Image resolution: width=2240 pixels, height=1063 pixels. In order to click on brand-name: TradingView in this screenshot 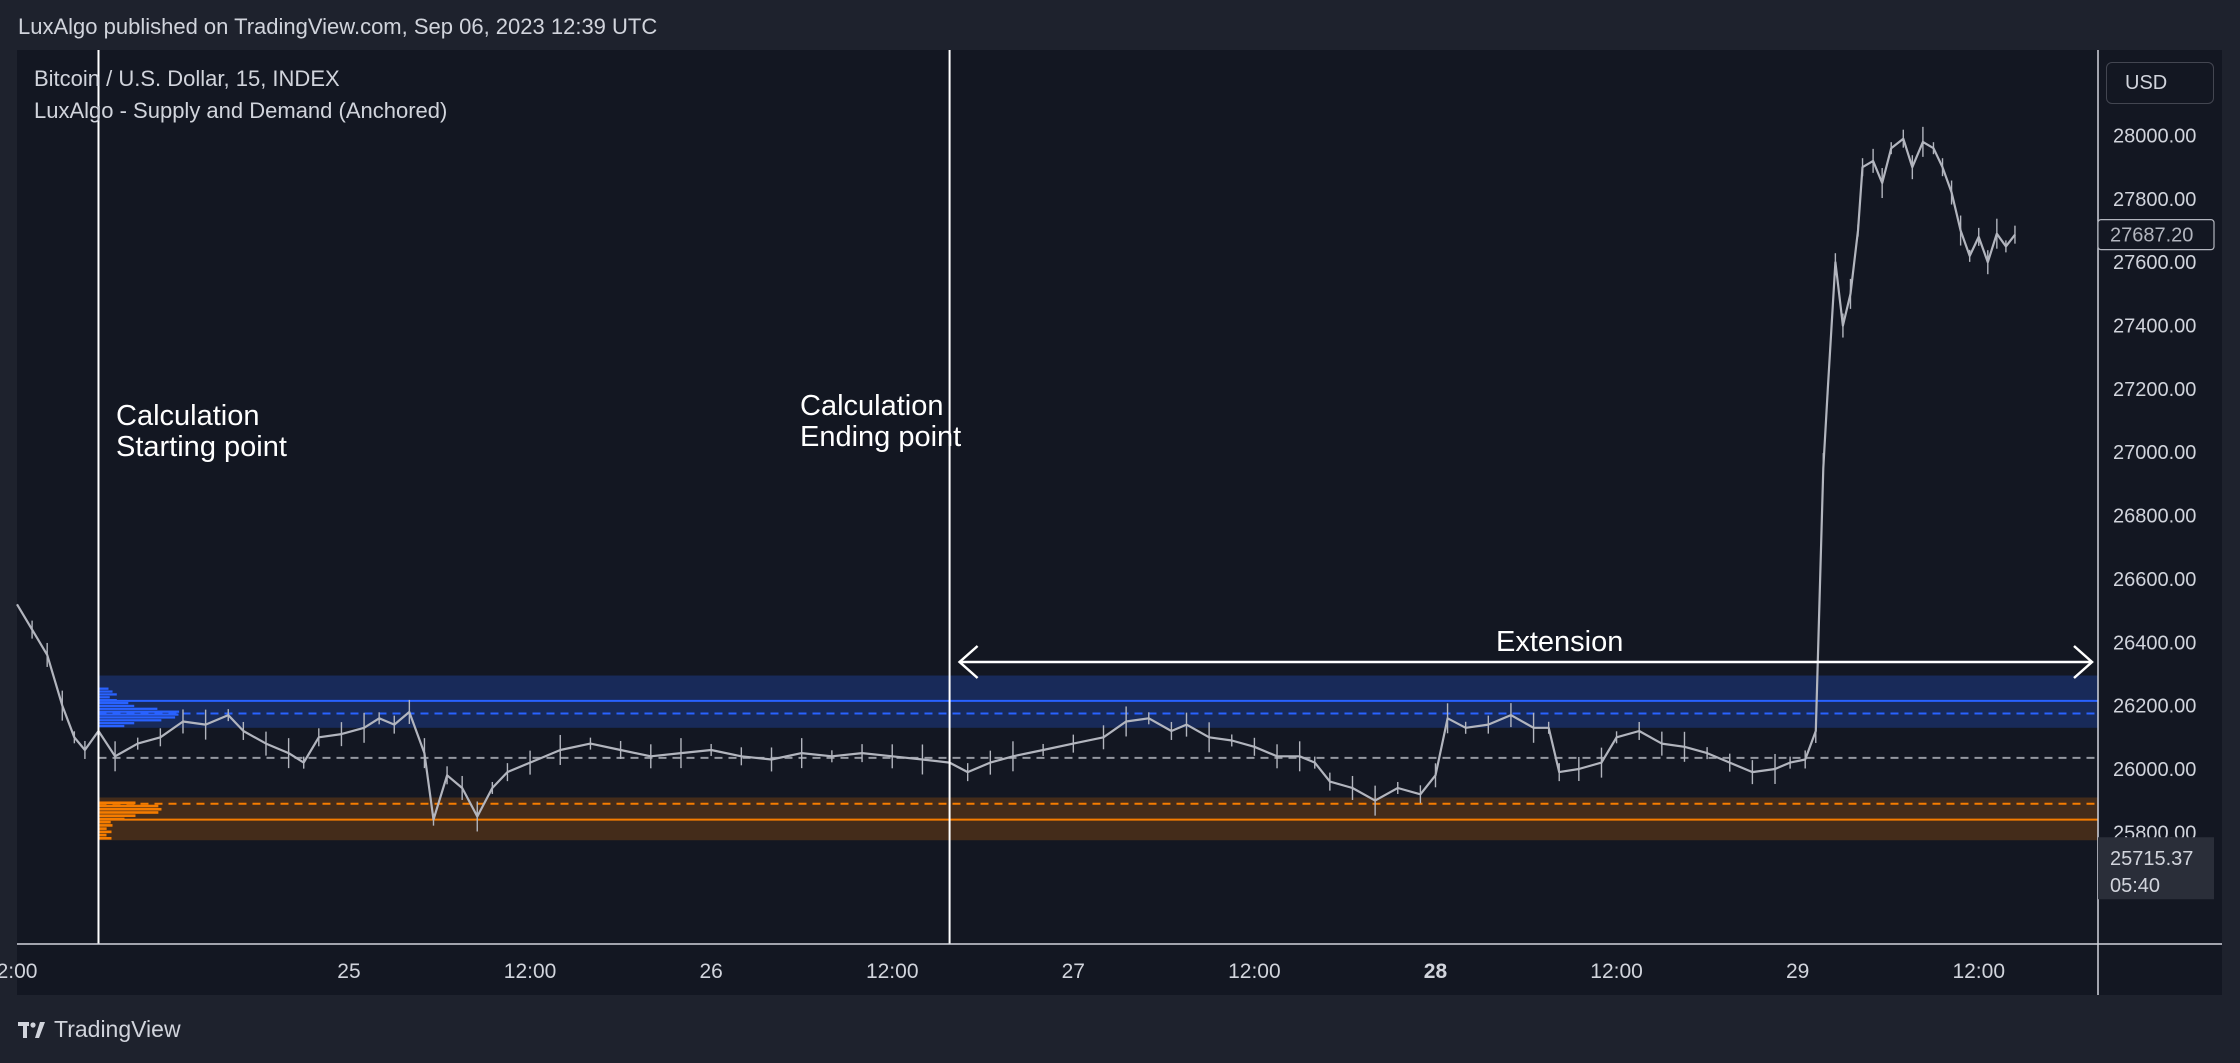, I will do `click(117, 1029)`.